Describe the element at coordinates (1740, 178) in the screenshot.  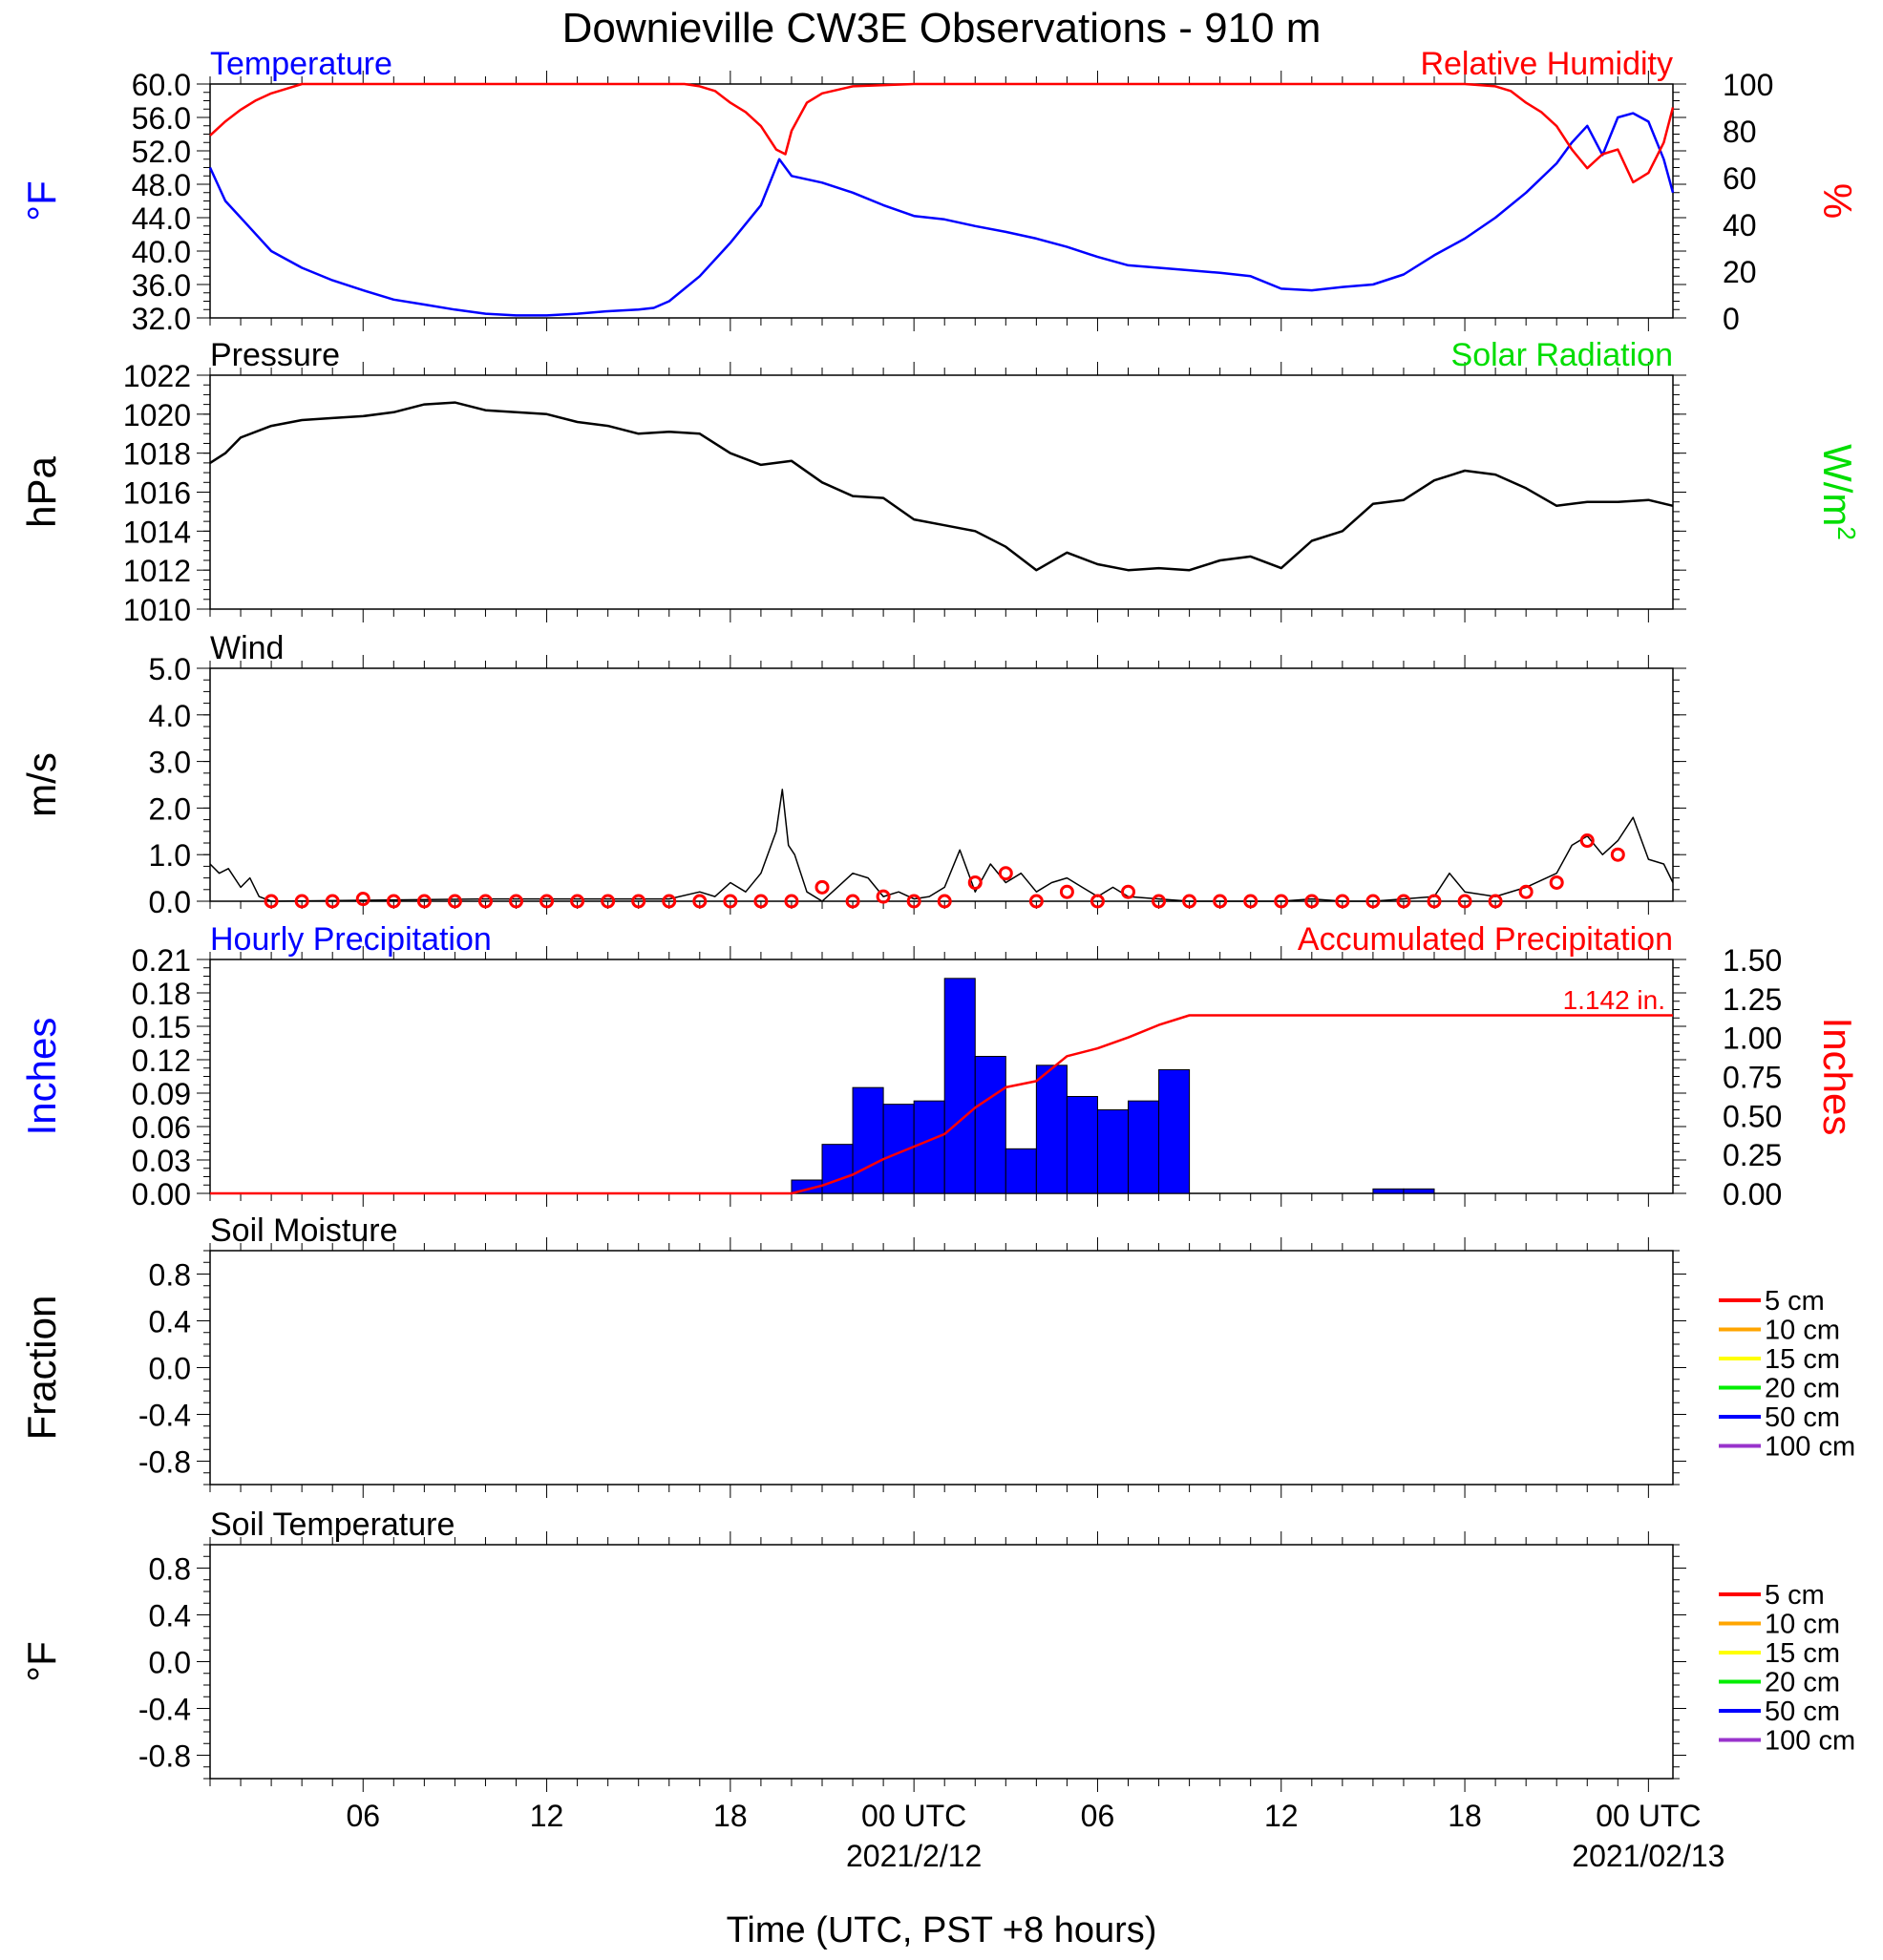
I see `right-y-tick-label: 60` at that location.